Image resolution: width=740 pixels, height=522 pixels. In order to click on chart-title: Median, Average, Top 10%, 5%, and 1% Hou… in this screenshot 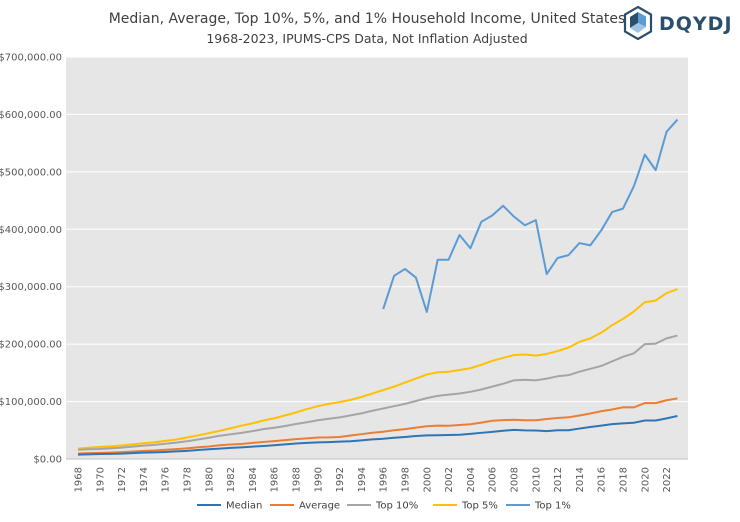, I will do `click(367, 19)`.